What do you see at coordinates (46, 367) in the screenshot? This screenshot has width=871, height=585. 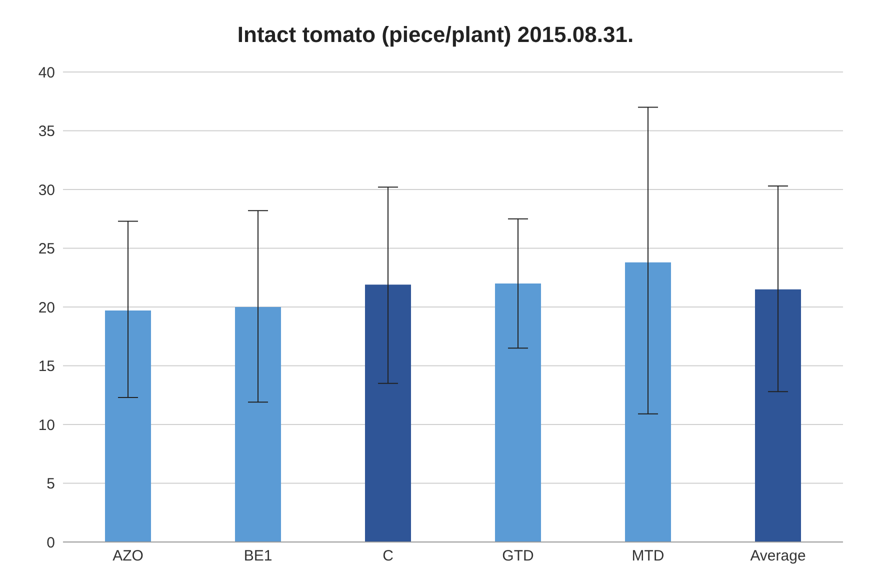 I see `y-tick-label: 15` at bounding box center [46, 367].